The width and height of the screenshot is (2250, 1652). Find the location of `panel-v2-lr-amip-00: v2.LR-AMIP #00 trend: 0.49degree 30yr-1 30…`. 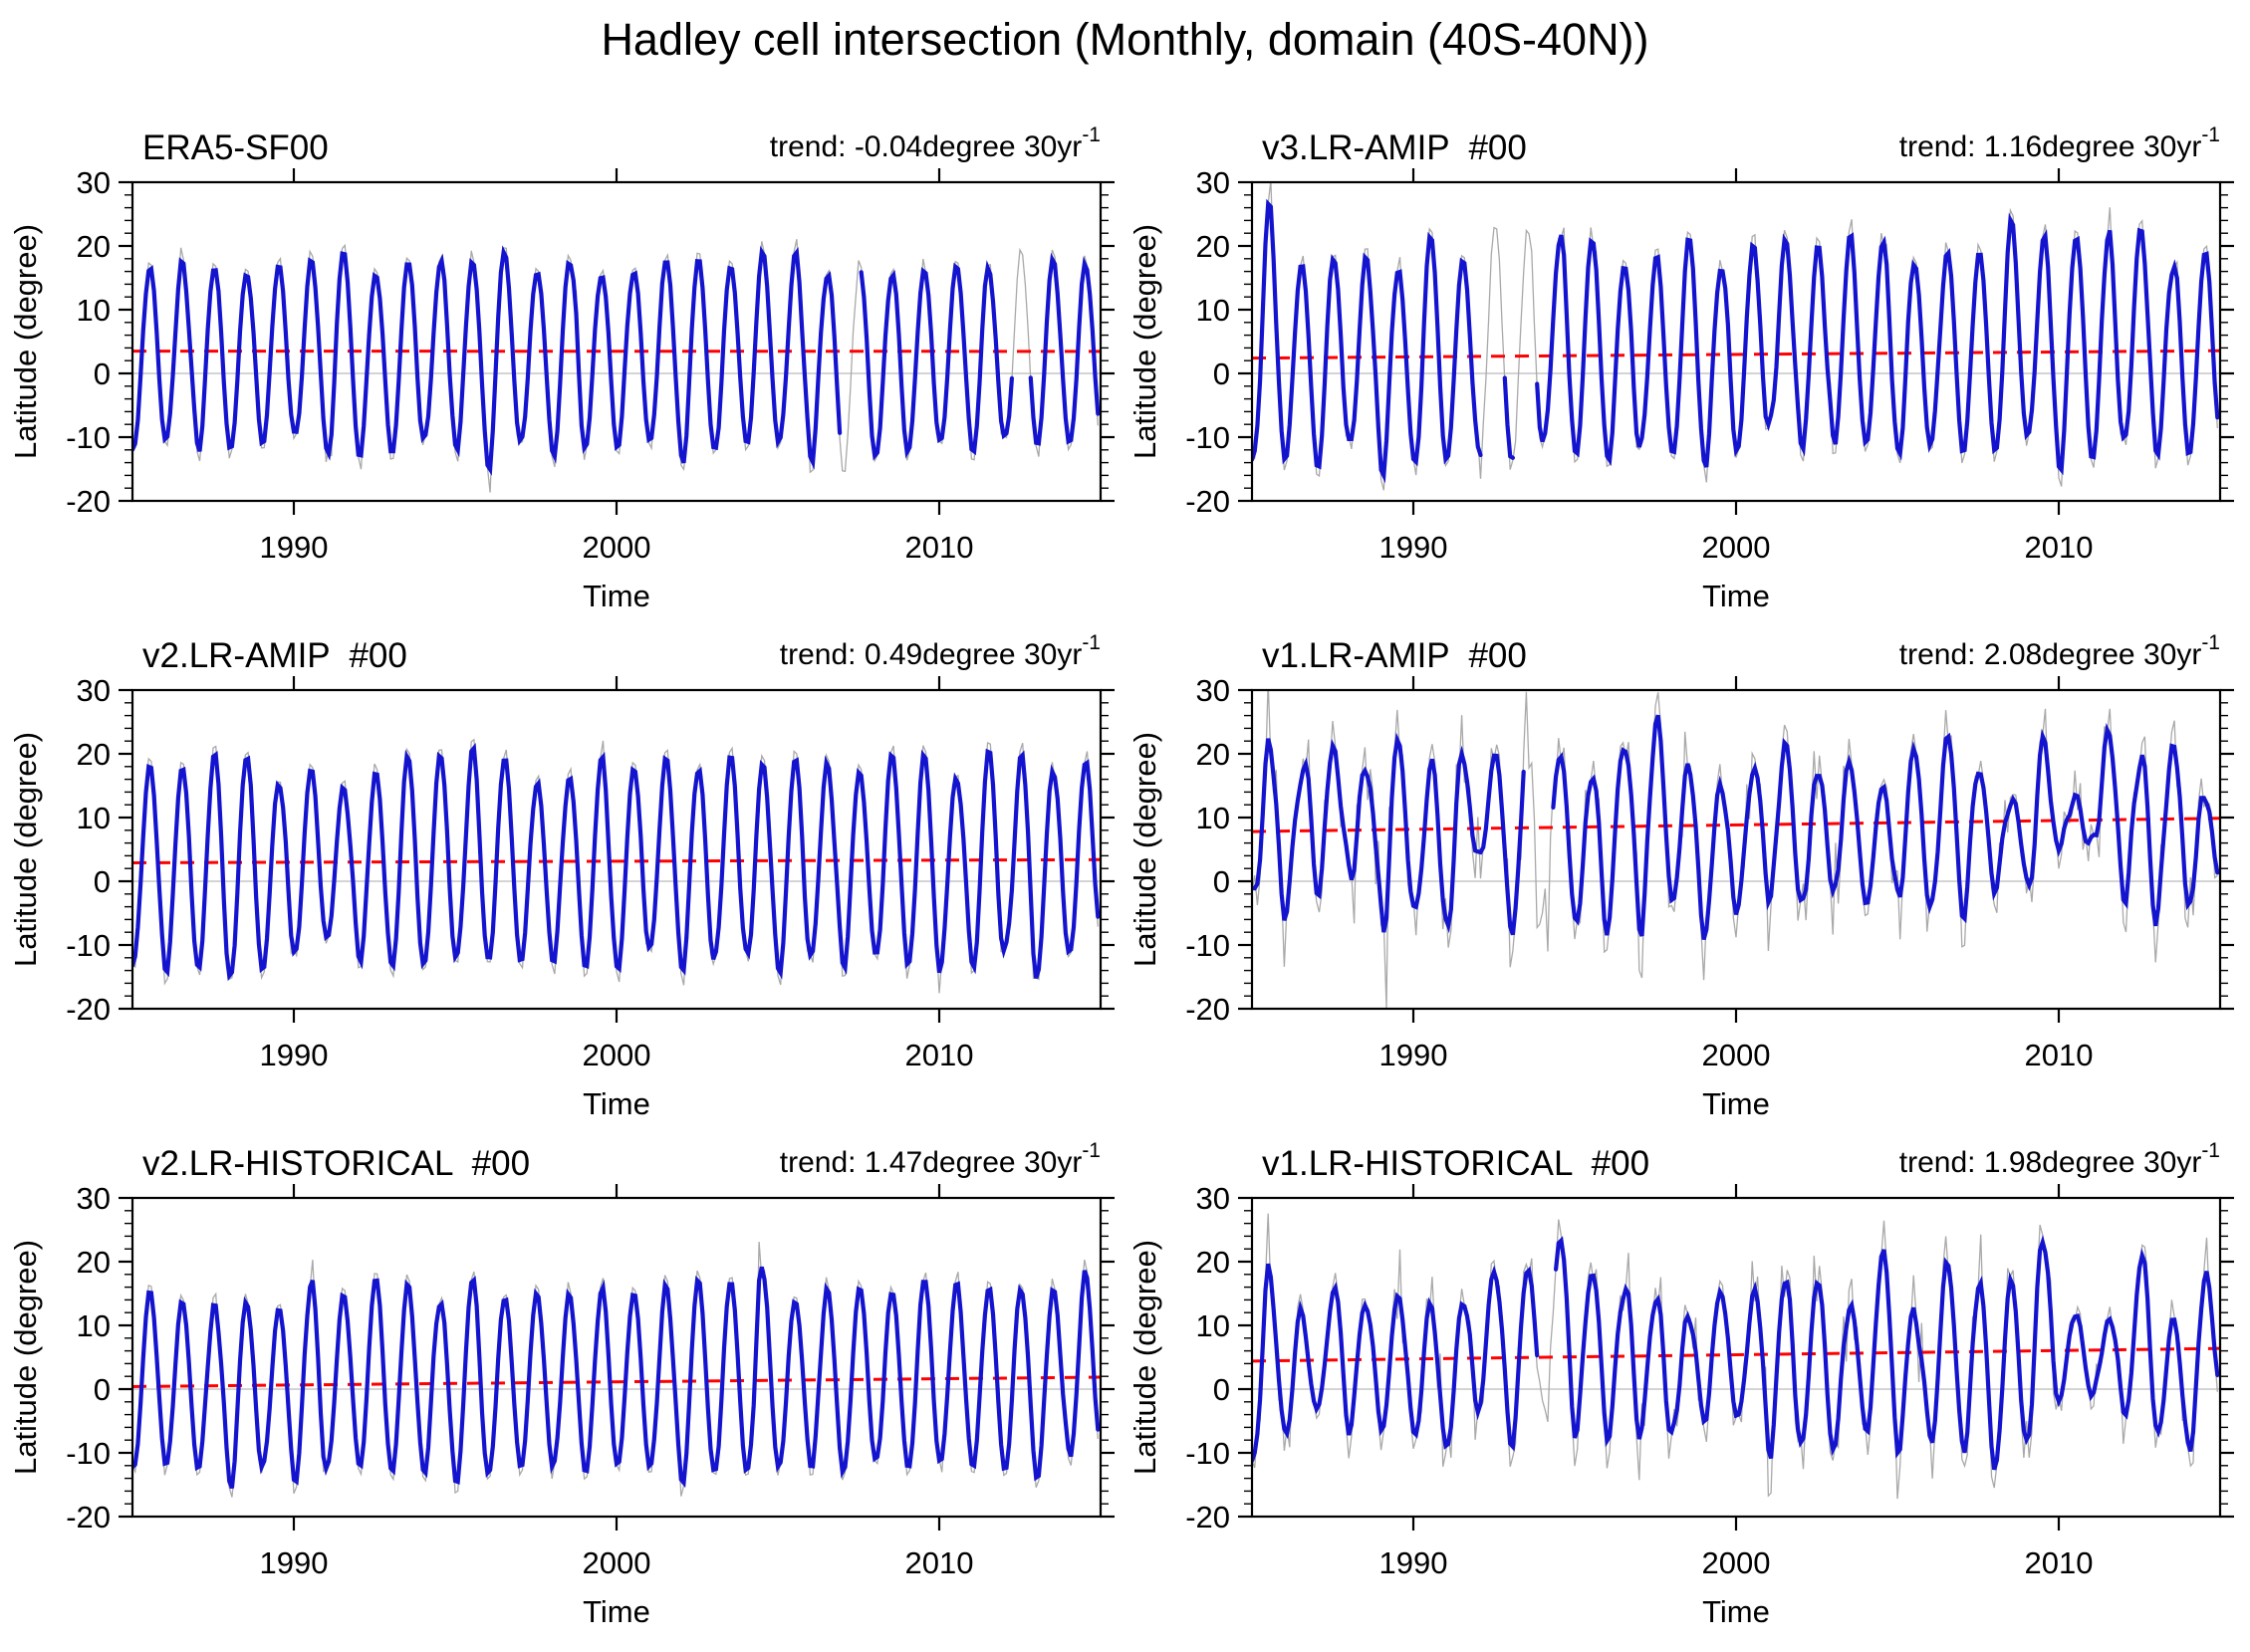

panel-v2-lr-amip-00: v2.LR-AMIP #00 trend: 0.49degree 30yr-1 30… is located at coordinates (561, 876).